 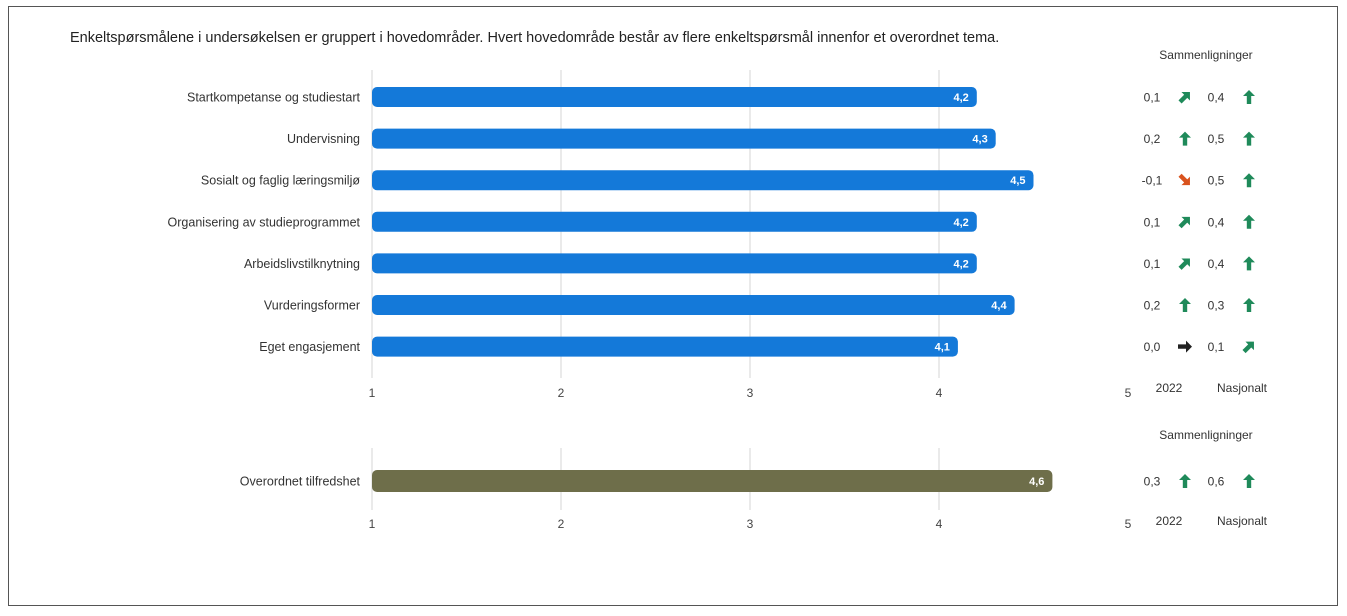 I want to click on arrow-down-right-icon, so click(x=1184, y=179).